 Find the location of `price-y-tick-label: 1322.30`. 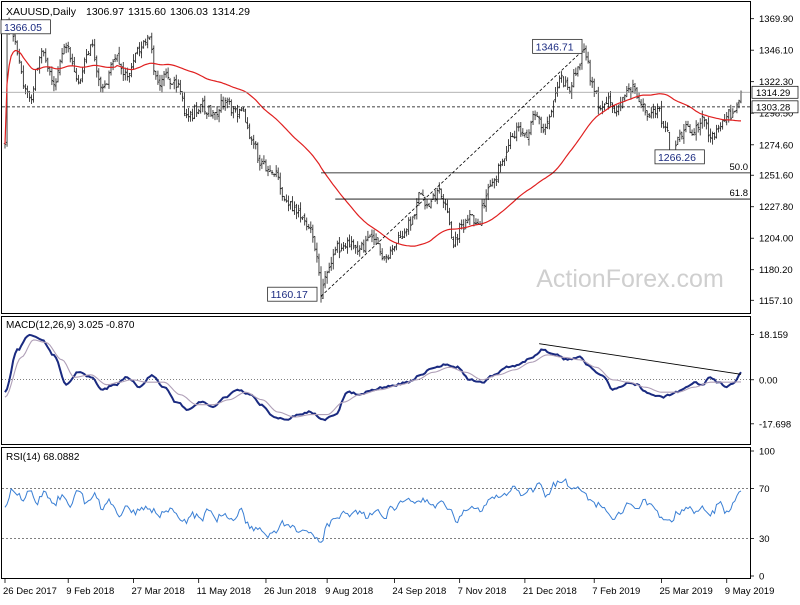

price-y-tick-label: 1322.30 is located at coordinates (776, 82).